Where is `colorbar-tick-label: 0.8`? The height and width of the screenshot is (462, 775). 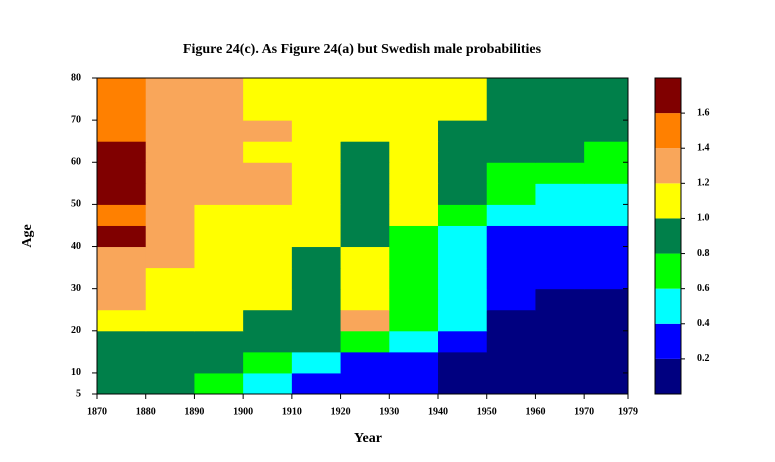 colorbar-tick-label: 0.8 is located at coordinates (703, 253).